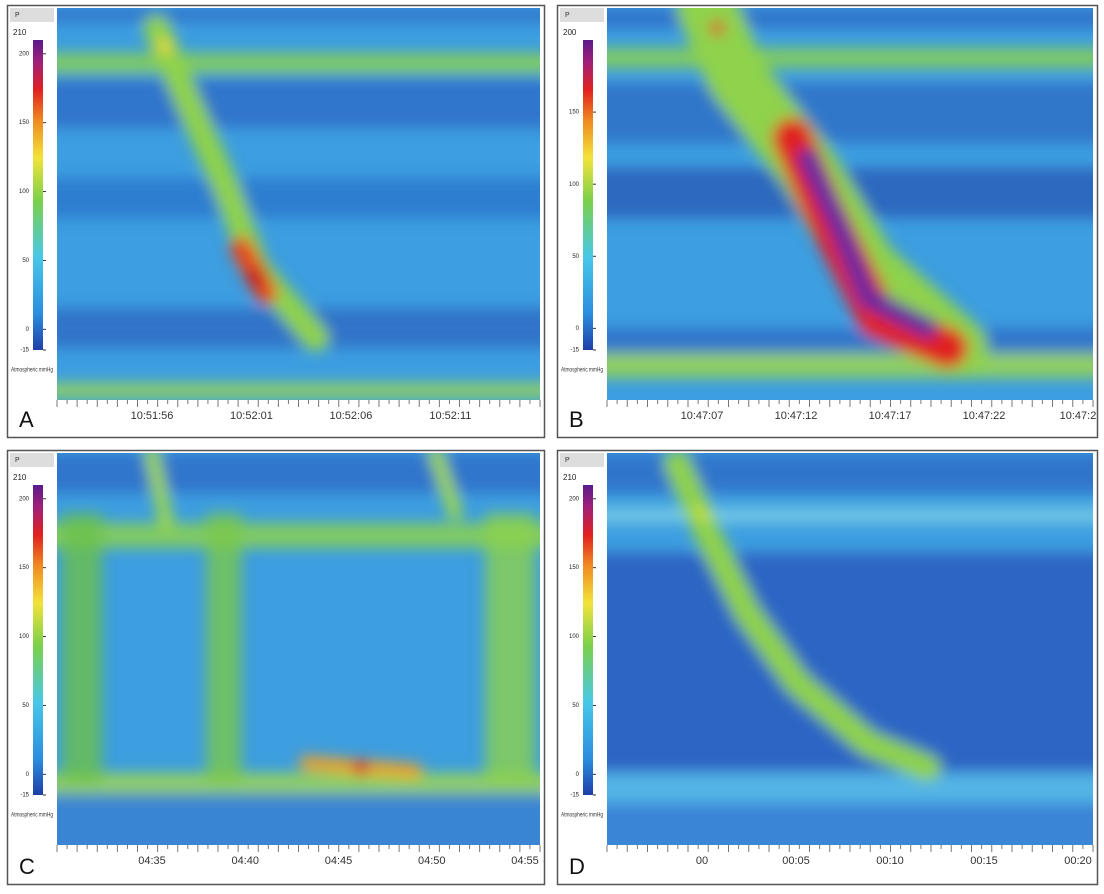  What do you see at coordinates (984, 861) in the screenshot?
I see `time-label: 00:15` at bounding box center [984, 861].